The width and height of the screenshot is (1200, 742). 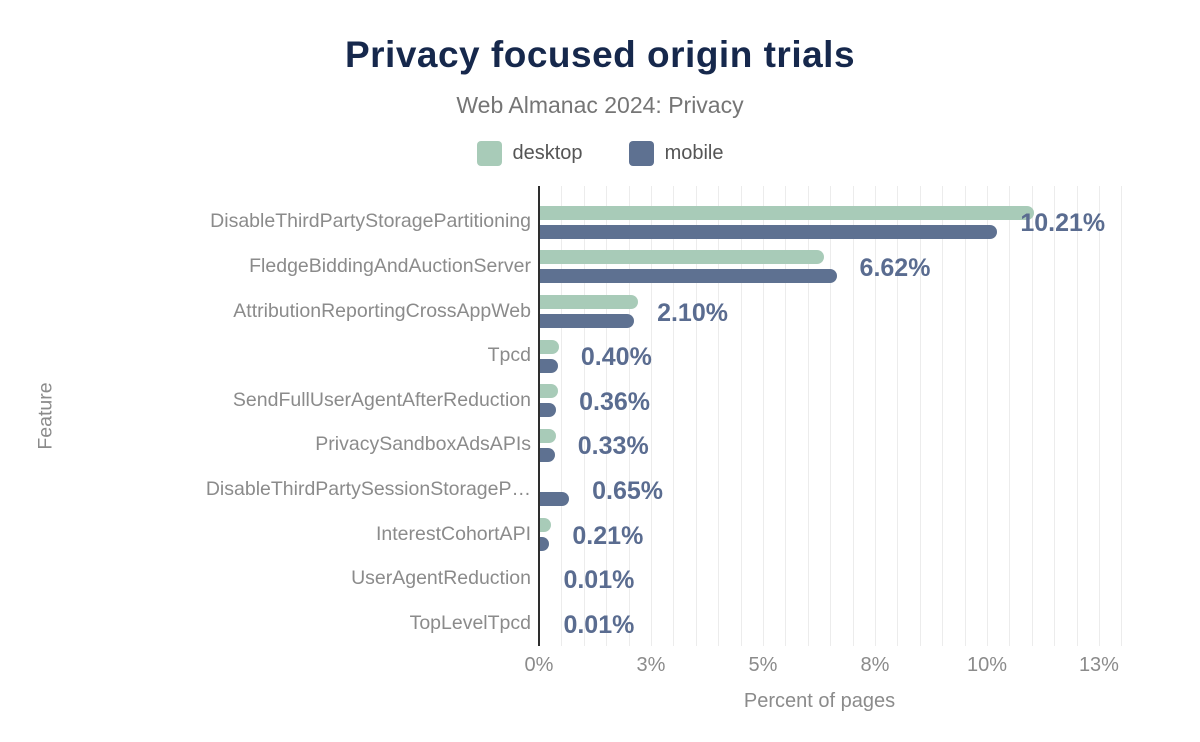 I want to click on legend-label-desktop: desktop, so click(x=547, y=153).